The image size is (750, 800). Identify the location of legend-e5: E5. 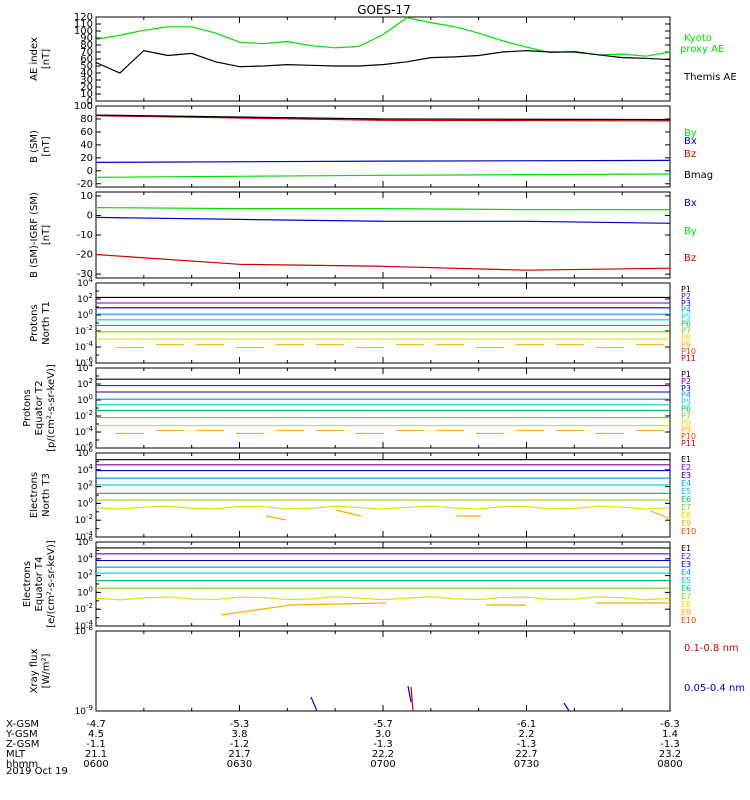
(686, 491).